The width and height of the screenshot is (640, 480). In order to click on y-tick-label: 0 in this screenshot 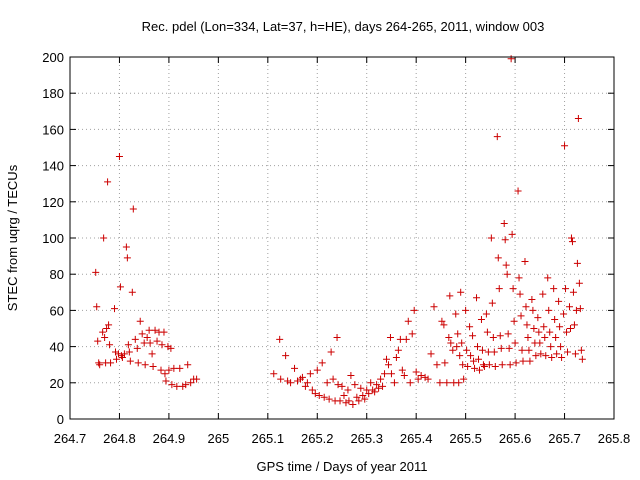, I will do `click(60, 419)`.